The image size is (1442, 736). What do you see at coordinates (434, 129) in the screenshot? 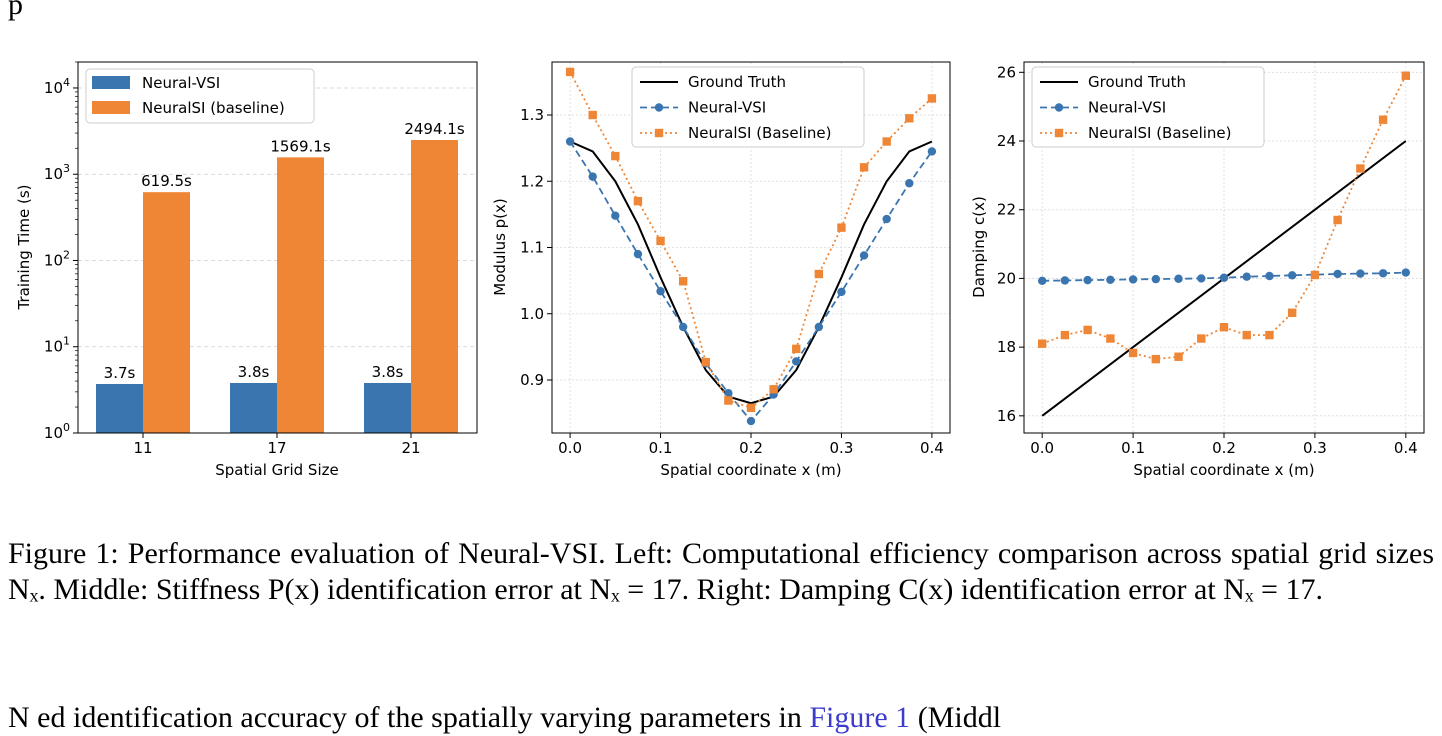
I see `bar-value-label: 2494.1s` at bounding box center [434, 129].